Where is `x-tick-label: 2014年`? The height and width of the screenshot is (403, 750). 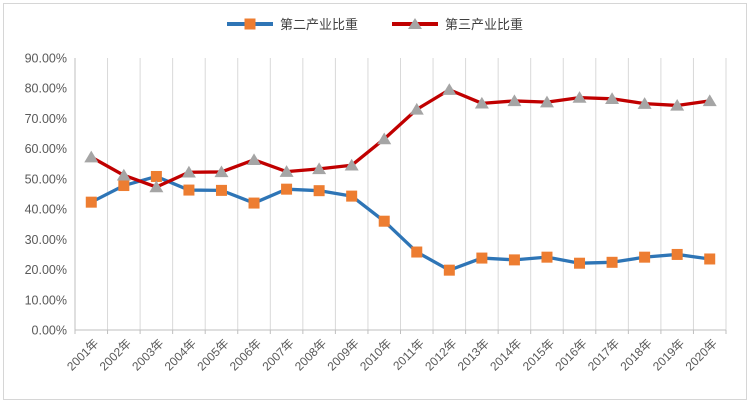 x-tick-label: 2014年 is located at coordinates (505, 354).